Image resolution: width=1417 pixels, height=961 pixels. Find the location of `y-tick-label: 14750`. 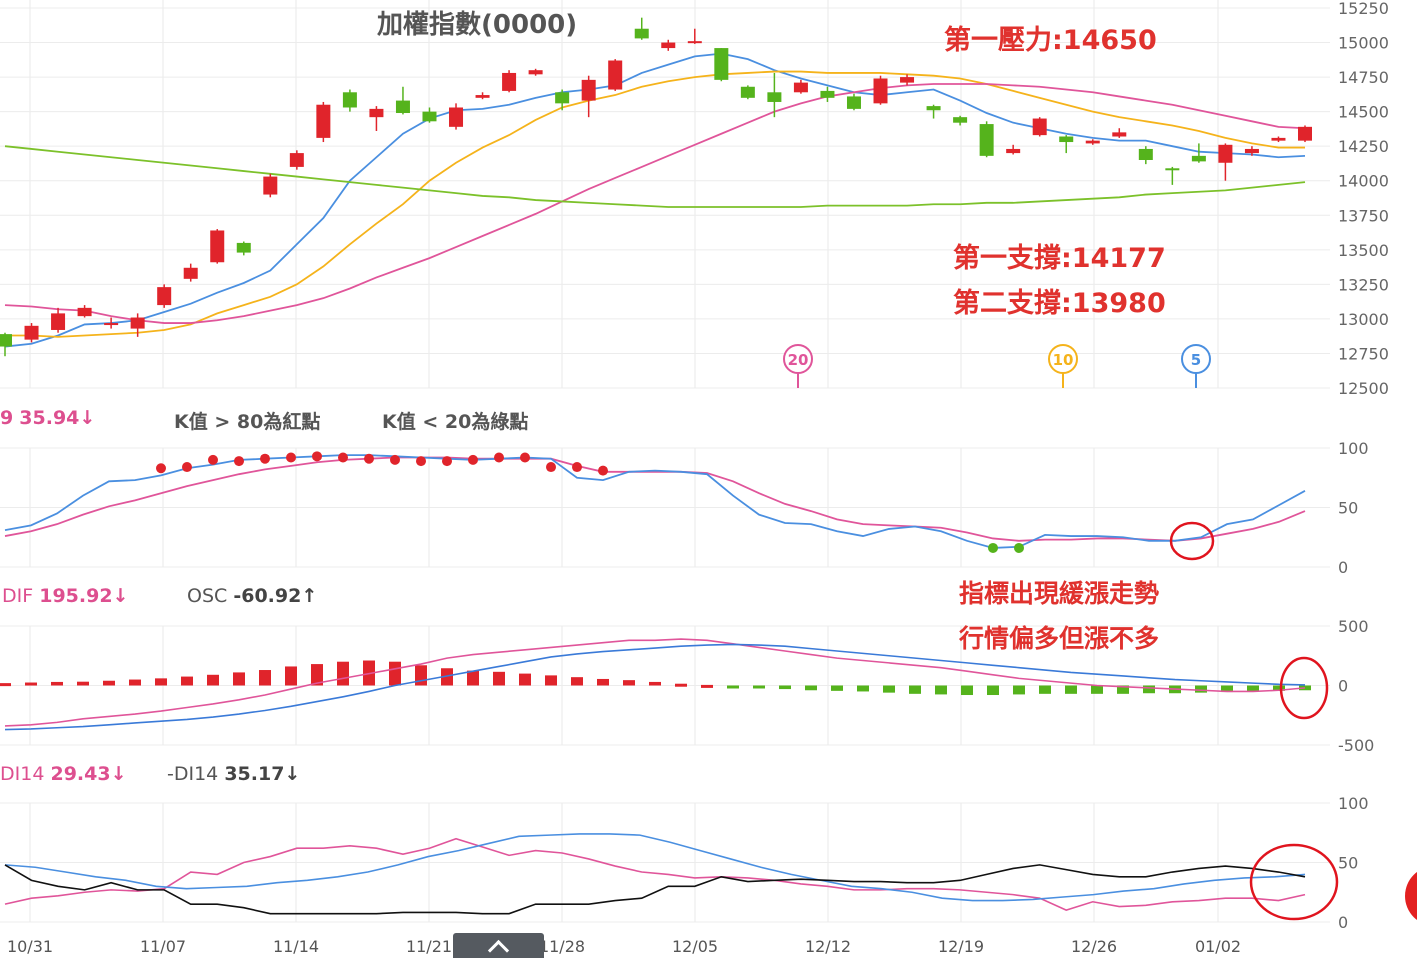

y-tick-label: 14750 is located at coordinates (1363, 77).